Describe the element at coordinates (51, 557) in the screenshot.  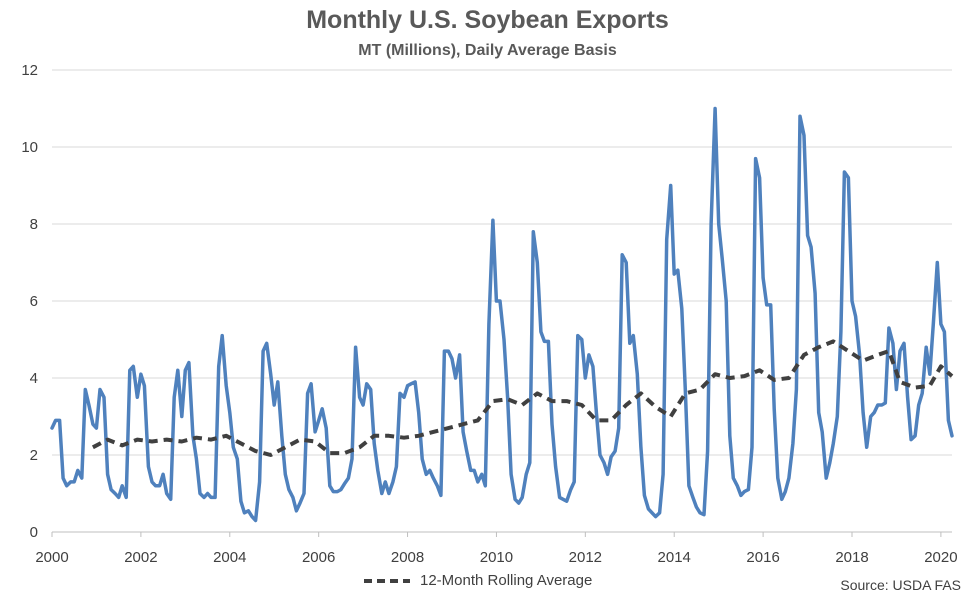
I see `x-tick-label: 2000` at that location.